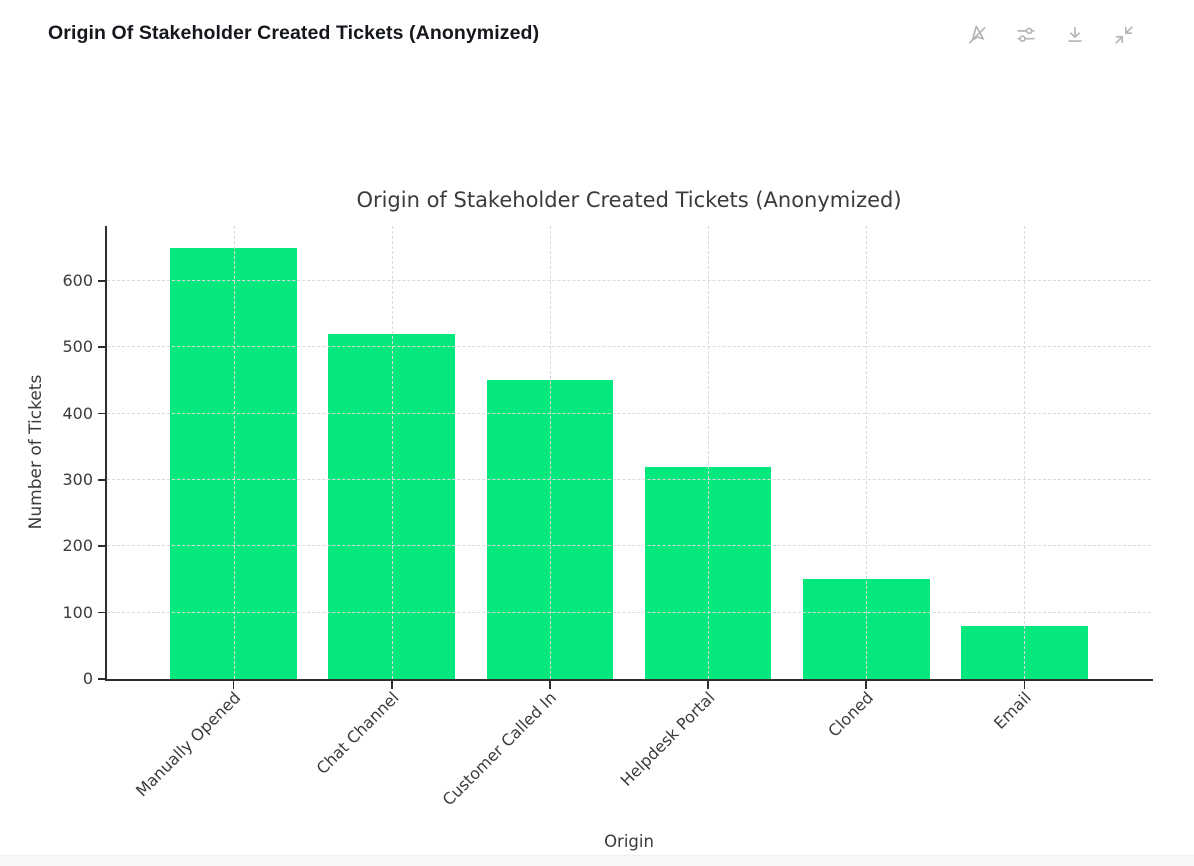 The image size is (1194, 866). Describe the element at coordinates (1050, 35) in the screenshot. I see `chart-toolbar` at that location.